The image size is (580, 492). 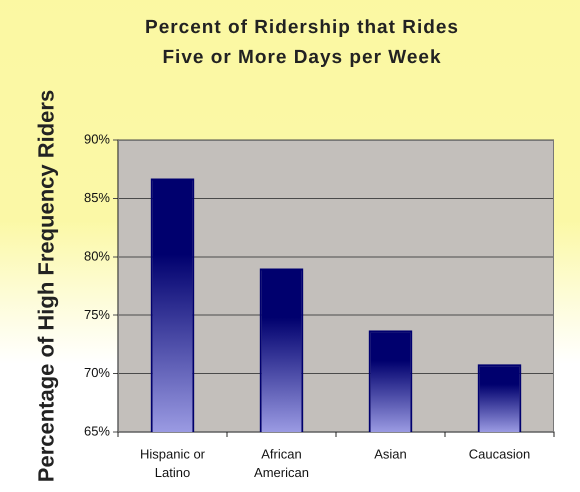 I want to click on x-tick-label: Asian, so click(x=390, y=454).